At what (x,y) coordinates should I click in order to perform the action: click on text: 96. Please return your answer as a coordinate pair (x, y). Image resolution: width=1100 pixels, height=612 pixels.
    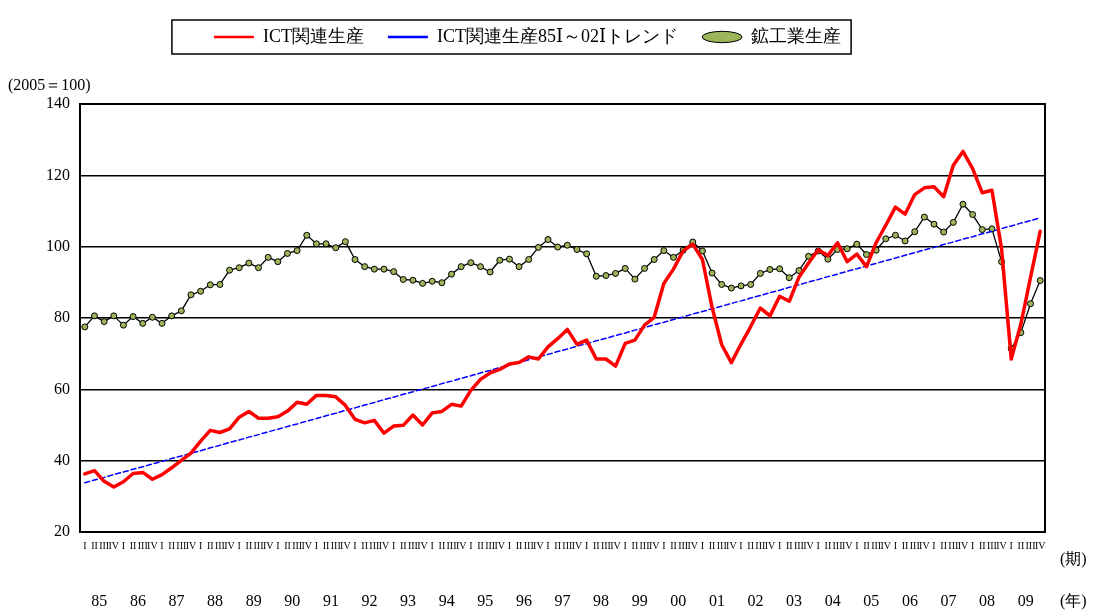
    Looking at the image, I should click on (523, 601).